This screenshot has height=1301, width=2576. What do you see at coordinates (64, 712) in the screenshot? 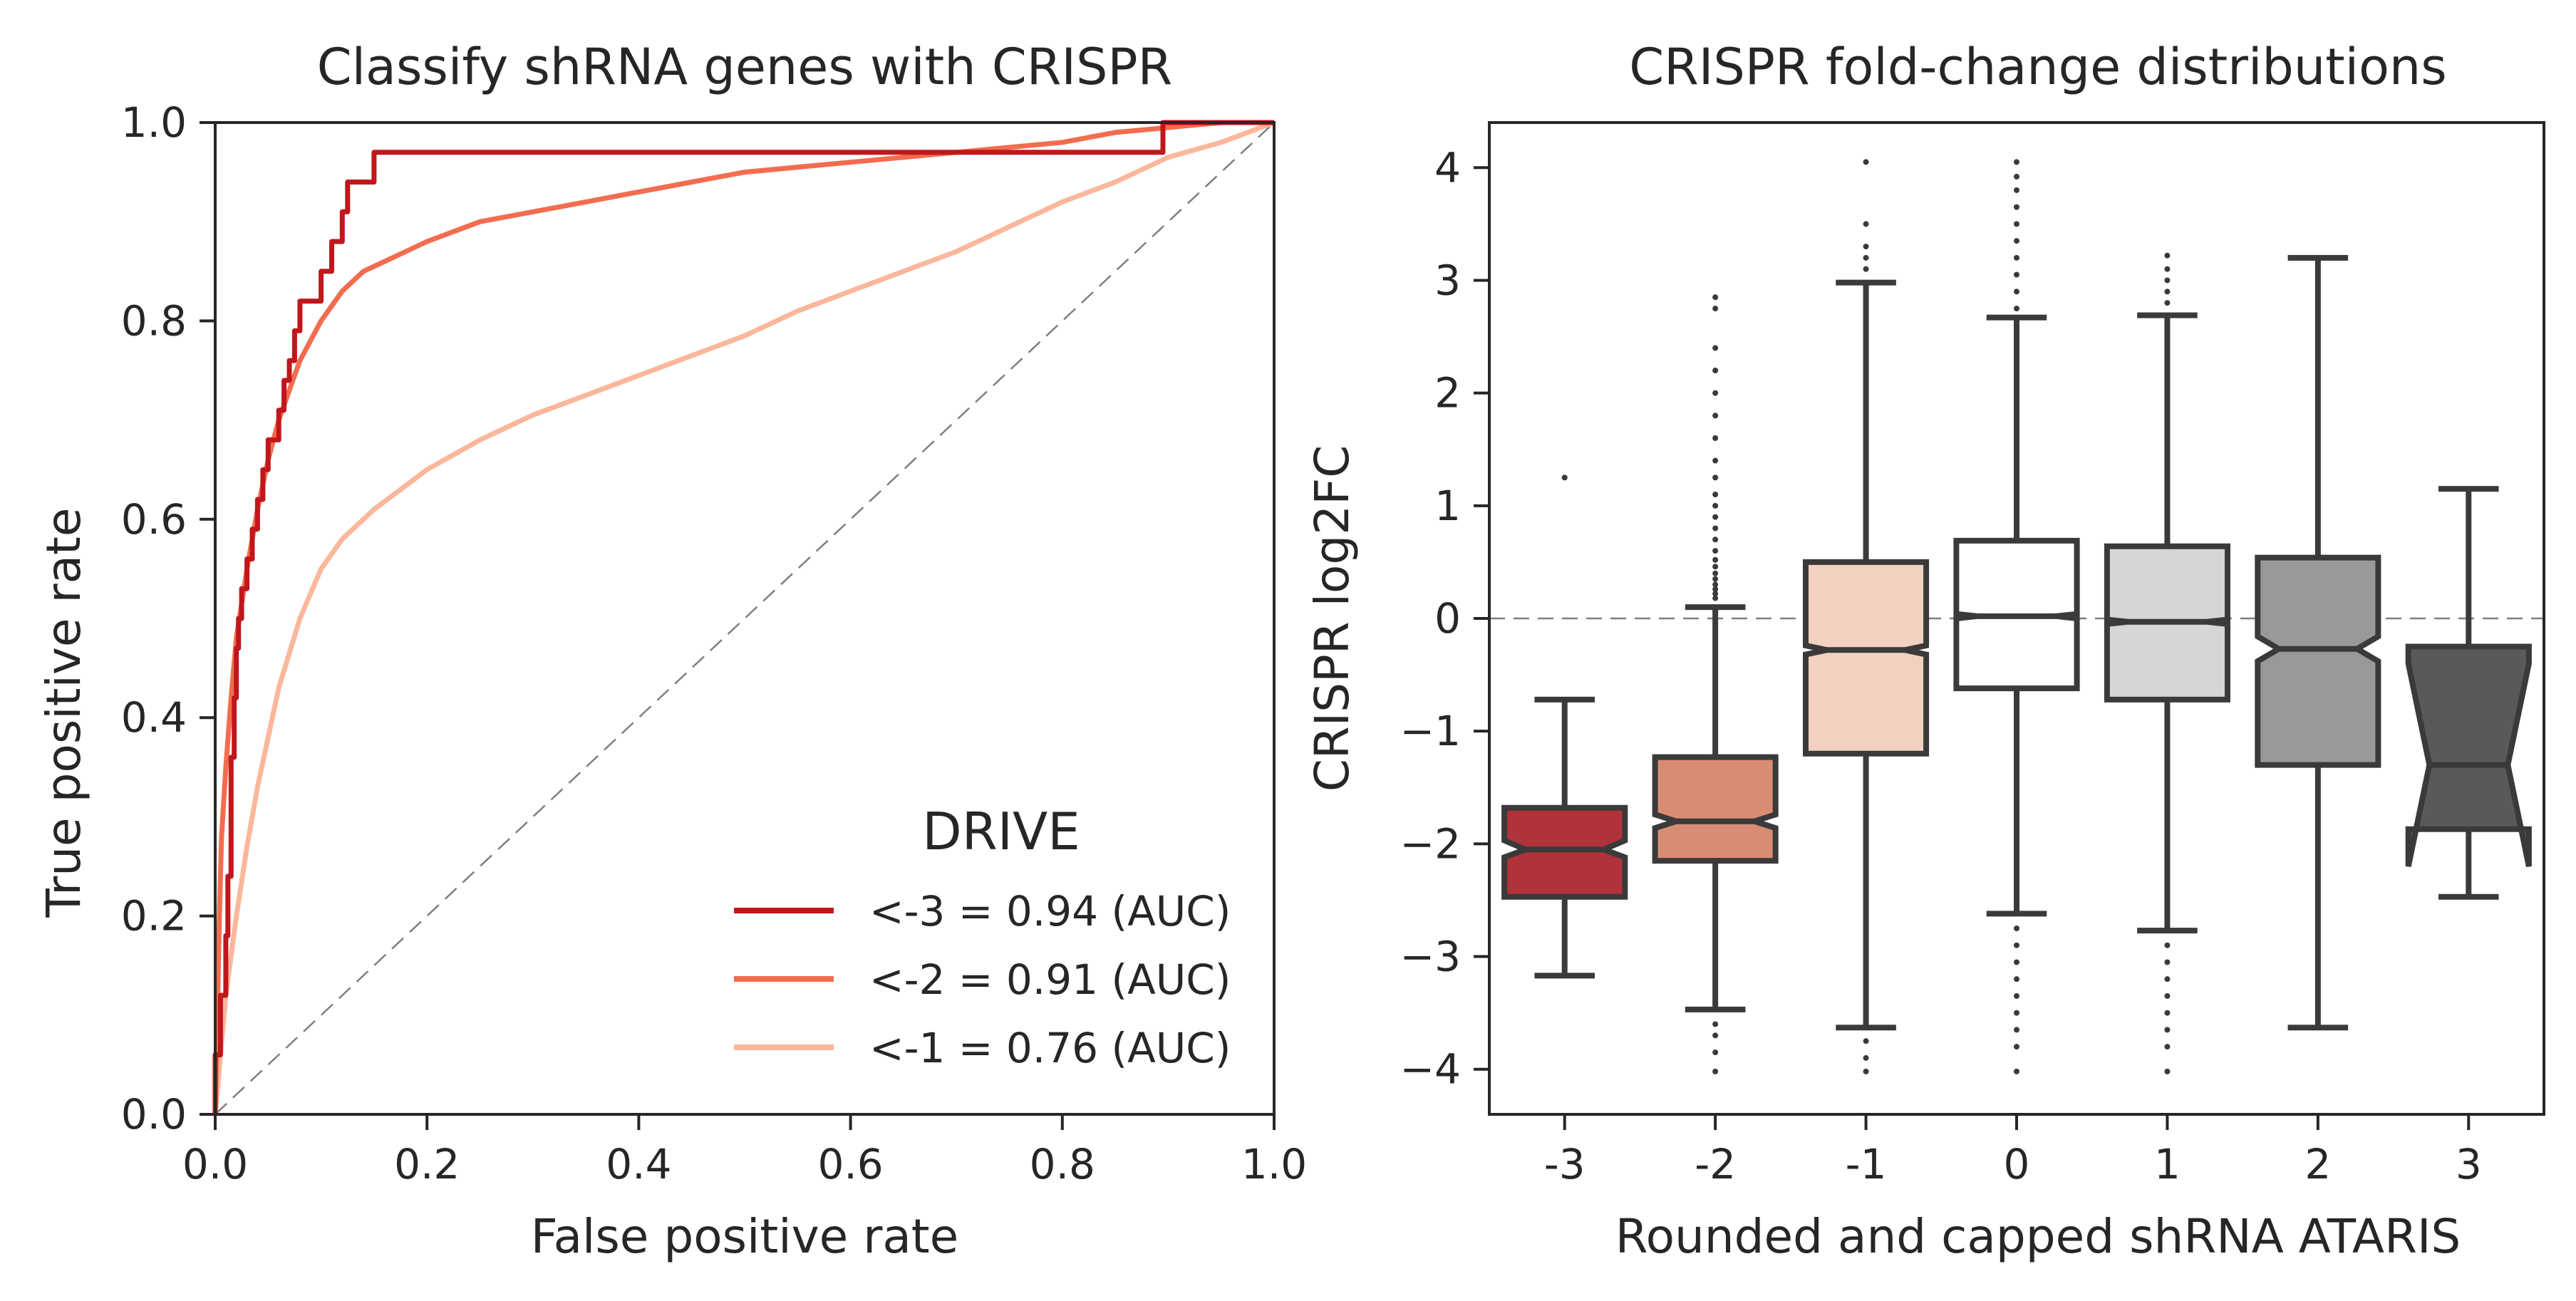
I see `roc-y-axis-label: True positive rate` at bounding box center [64, 712].